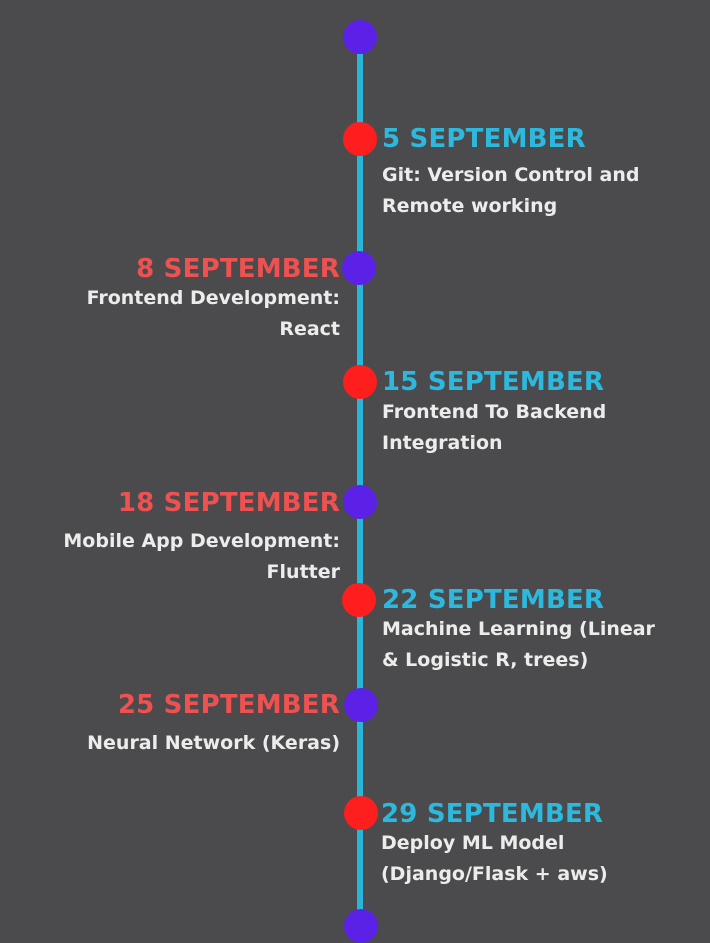 This screenshot has height=943, width=710. I want to click on event-description-line: Remote working, so click(470, 206).